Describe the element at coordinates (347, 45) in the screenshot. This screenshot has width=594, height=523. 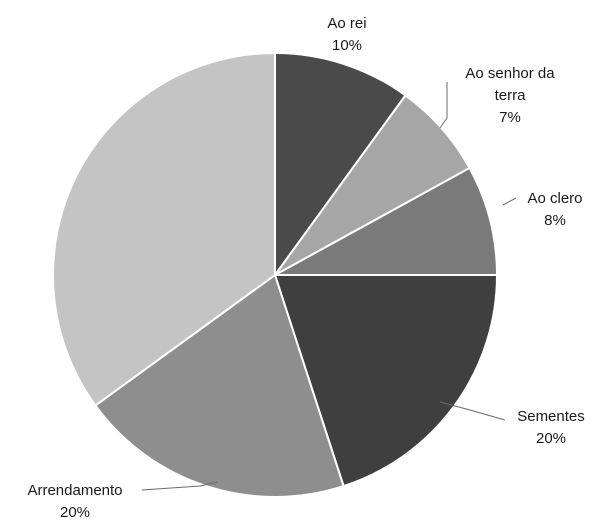
I see `slice-value-ao_rei: 10%` at that location.